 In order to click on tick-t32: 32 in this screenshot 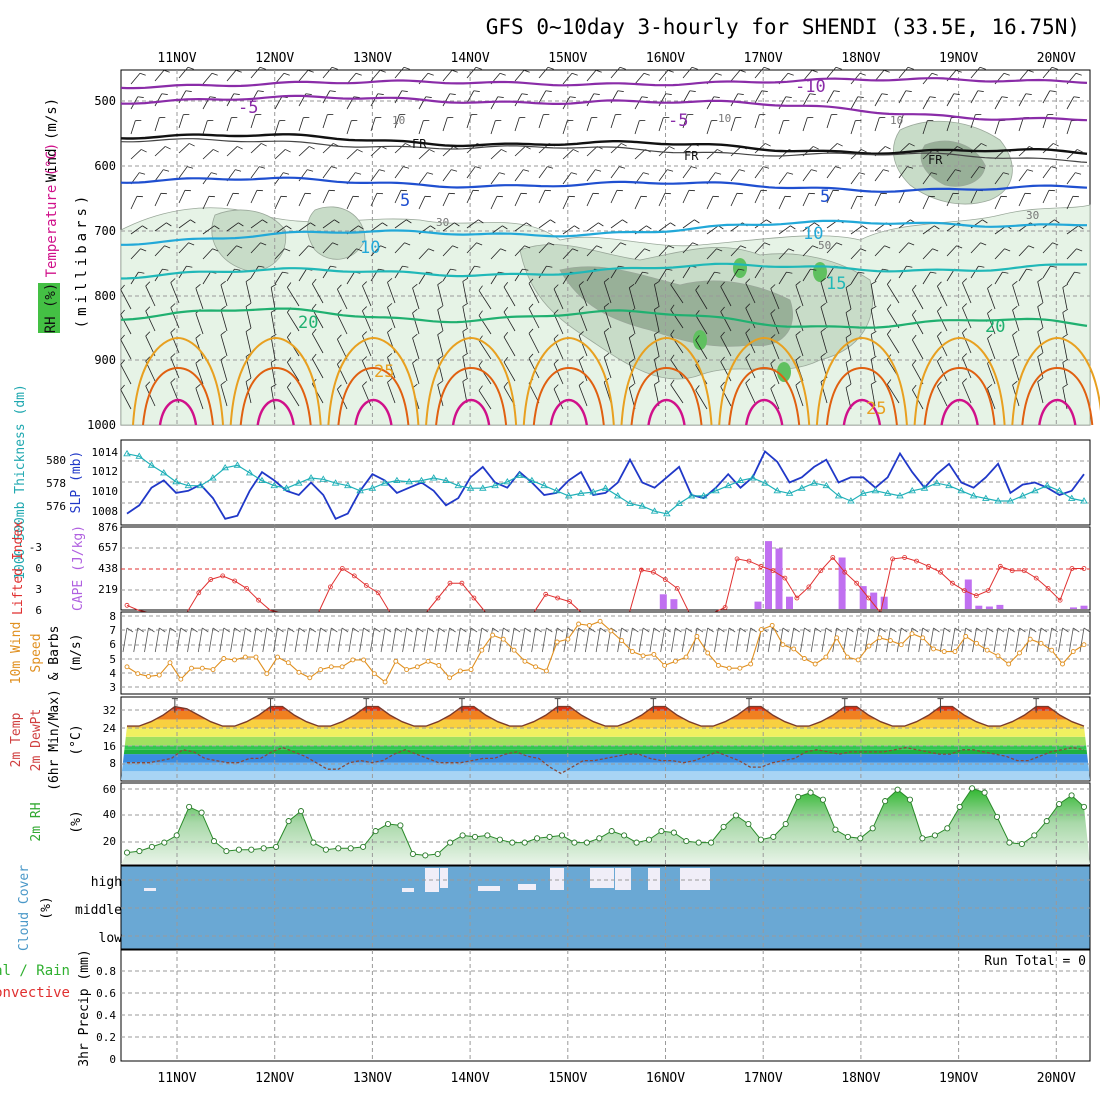, I will do `click(109, 710)`.